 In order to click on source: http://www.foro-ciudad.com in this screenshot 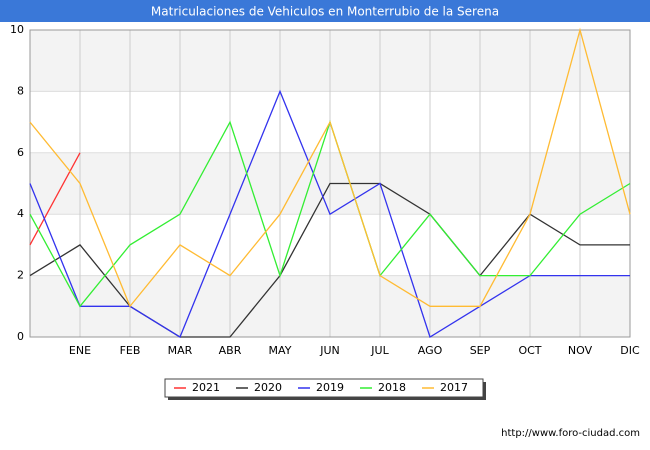, I will do `click(570, 433)`.